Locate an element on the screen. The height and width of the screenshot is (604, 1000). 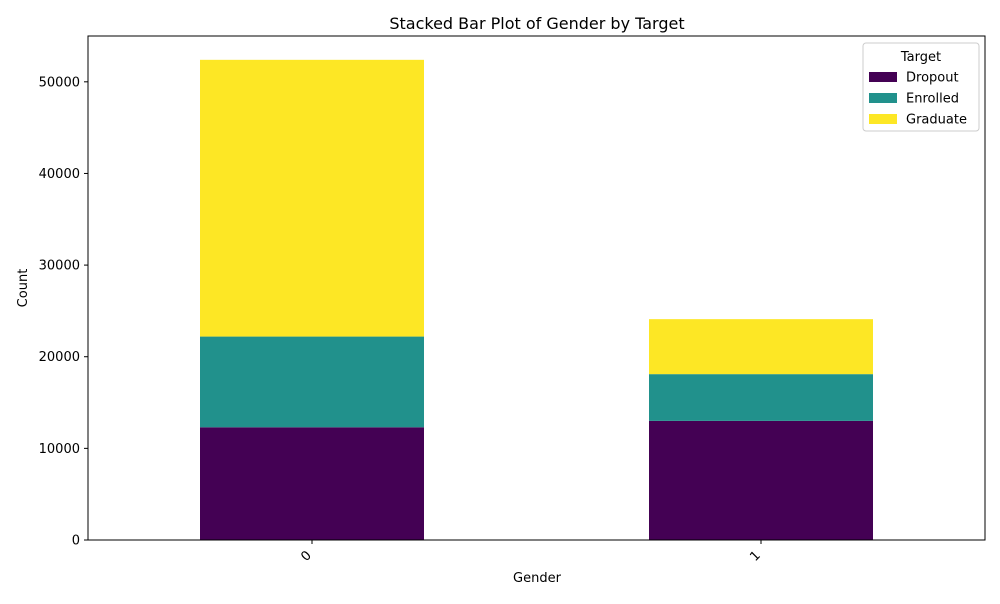
y-tick-label: 10000 is located at coordinates (59, 449).